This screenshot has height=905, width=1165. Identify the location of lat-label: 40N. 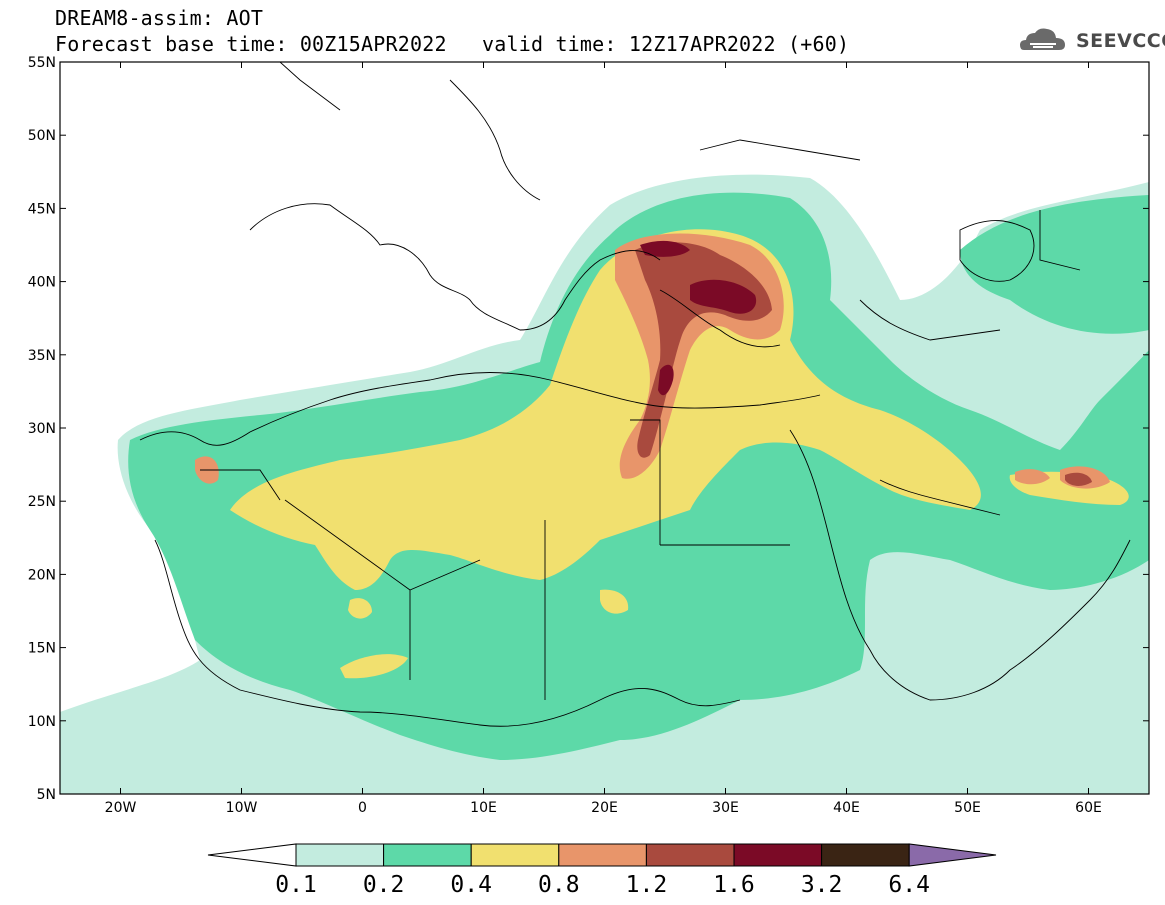
(42, 283).